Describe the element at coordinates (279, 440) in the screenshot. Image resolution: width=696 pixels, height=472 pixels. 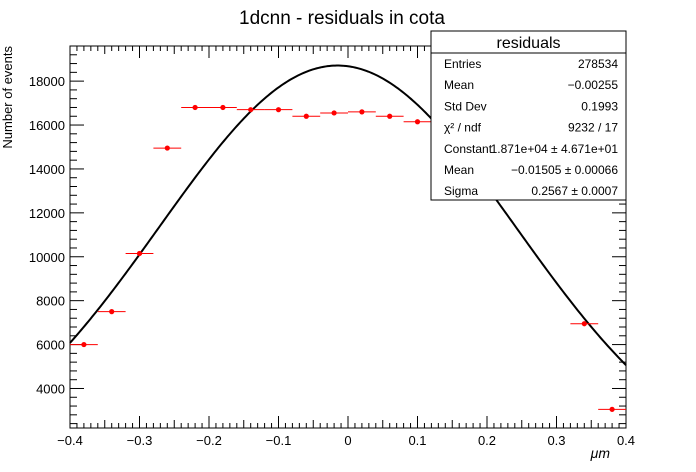
I see `x-tick-label: −0.1` at that location.